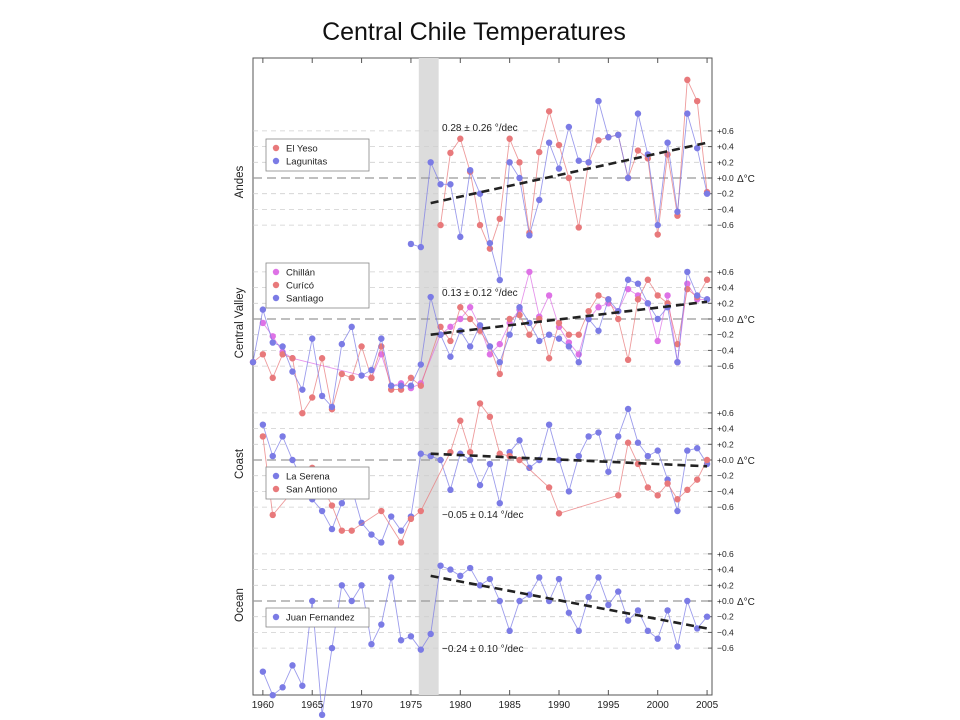 The width and height of the screenshot is (960, 720). I want to click on legend-label: Curícó, so click(300, 286).